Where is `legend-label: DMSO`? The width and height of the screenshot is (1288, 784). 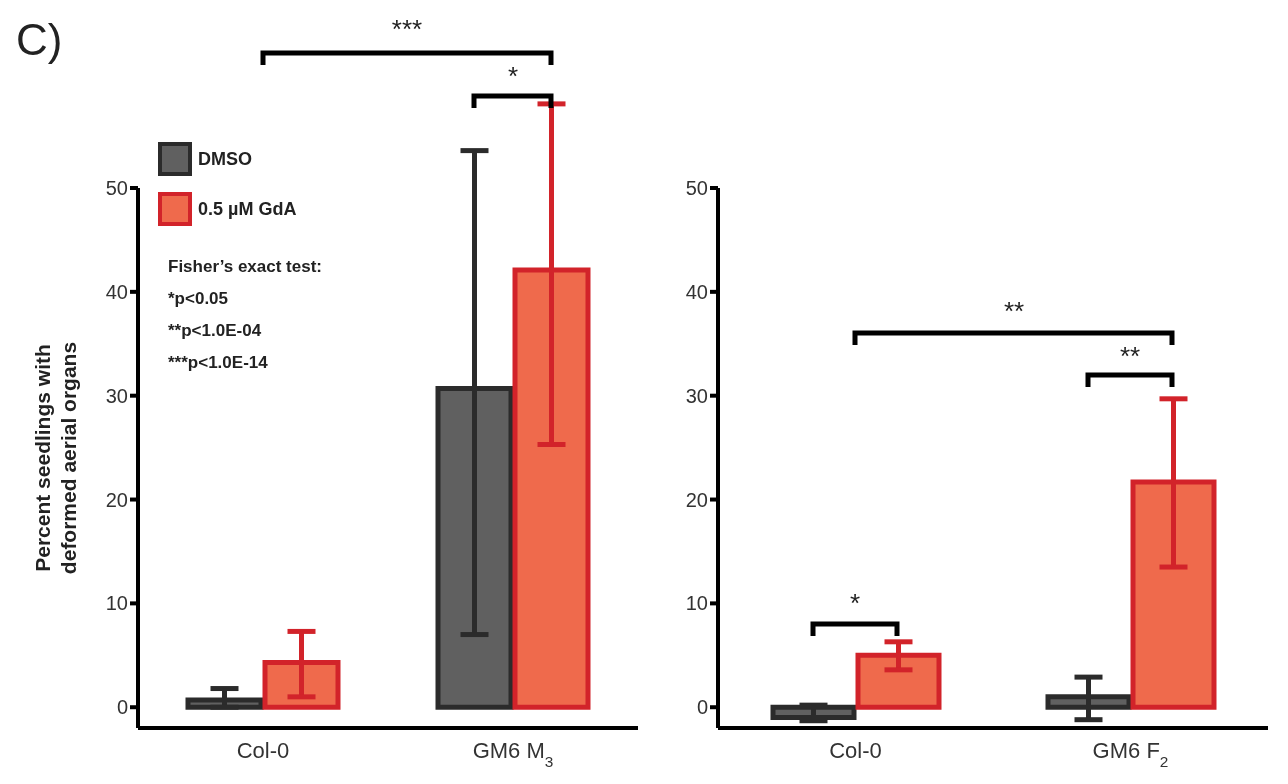 legend-label: DMSO is located at coordinates (225, 159).